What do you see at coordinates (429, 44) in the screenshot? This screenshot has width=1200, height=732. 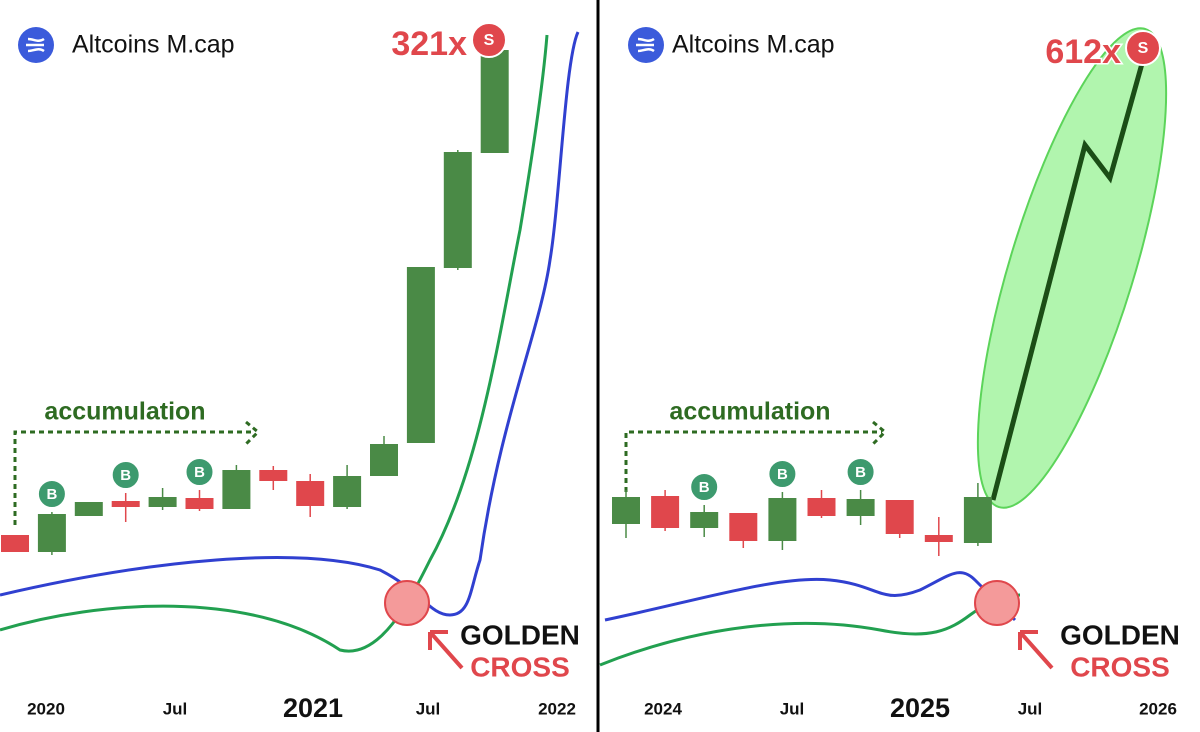 I see `multiplier: 321x` at bounding box center [429, 44].